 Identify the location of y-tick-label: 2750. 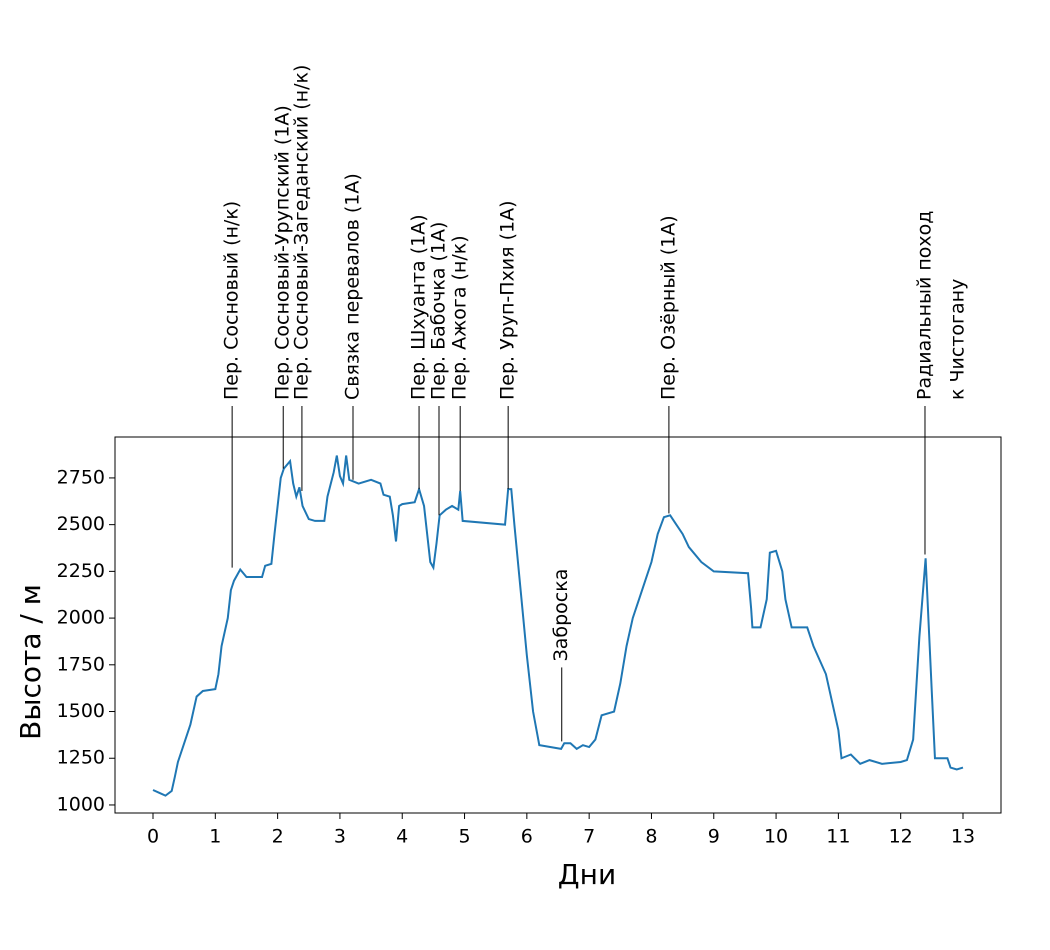
(81, 477).